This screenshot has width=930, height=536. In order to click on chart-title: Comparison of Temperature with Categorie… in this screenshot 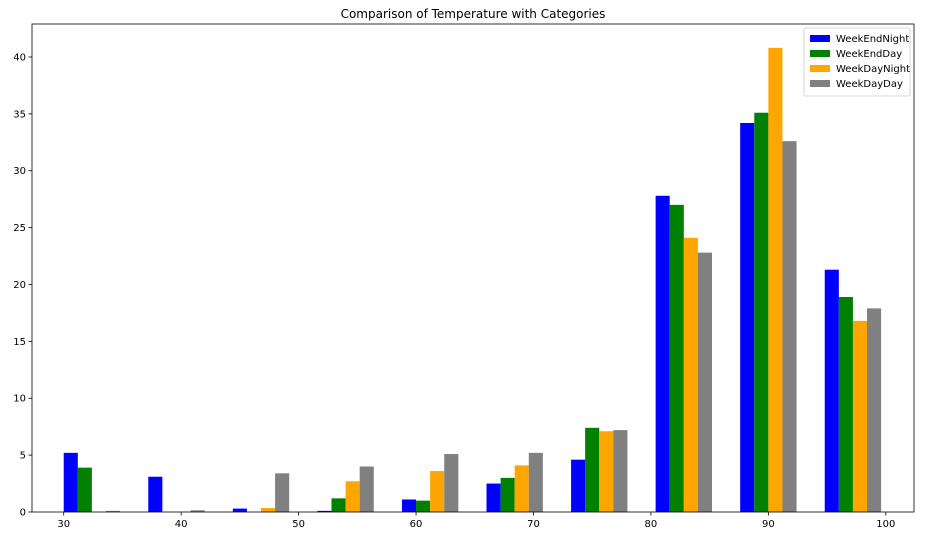, I will do `click(473, 14)`.